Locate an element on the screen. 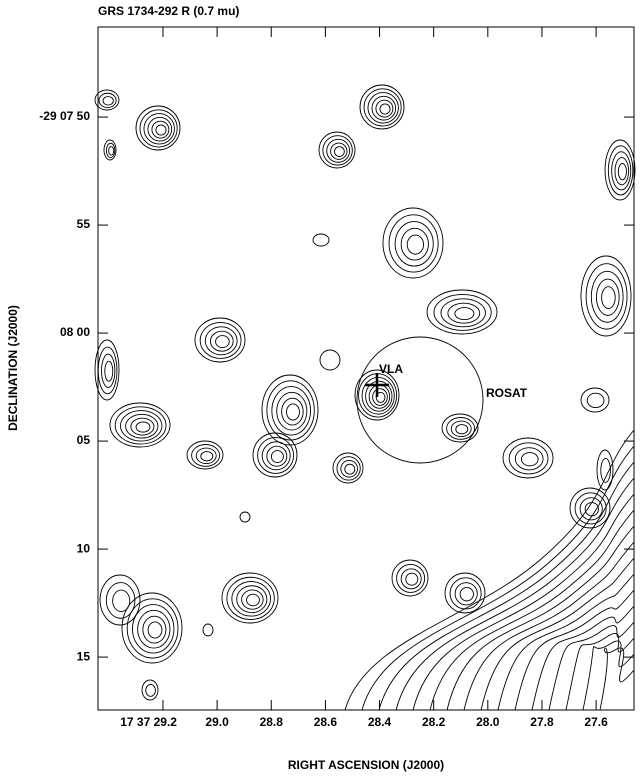 This screenshot has width=642, height=780. y-tick-label: 05 is located at coordinates (84, 440).